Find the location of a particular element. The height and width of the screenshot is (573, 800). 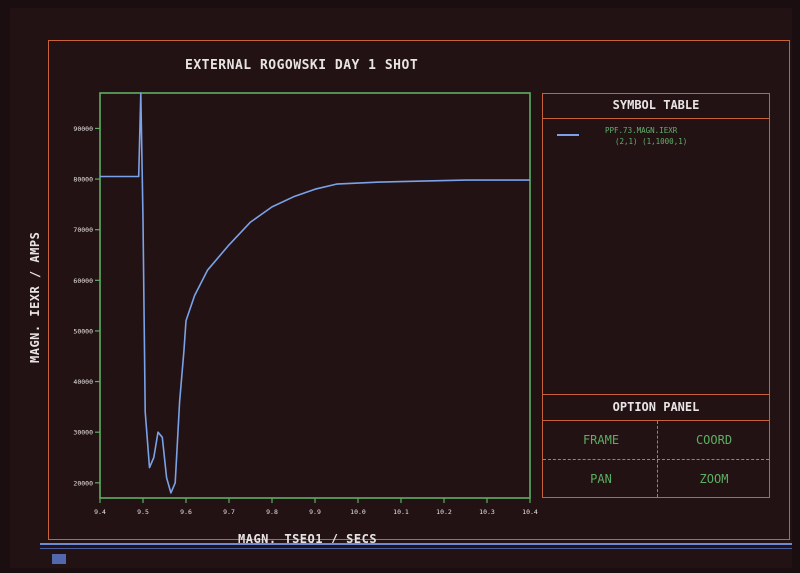

x-tick-label: 9.5 is located at coordinates (143, 512).